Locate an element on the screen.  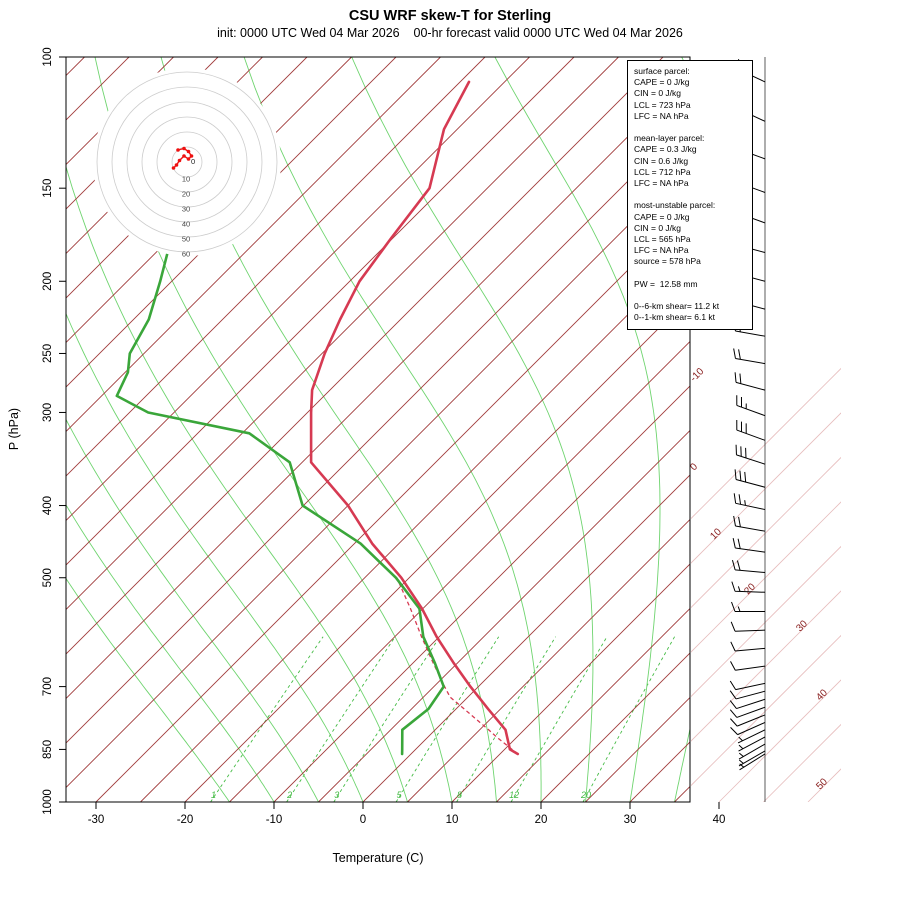
svg-text: 1 is located at coordinates (213, 795).